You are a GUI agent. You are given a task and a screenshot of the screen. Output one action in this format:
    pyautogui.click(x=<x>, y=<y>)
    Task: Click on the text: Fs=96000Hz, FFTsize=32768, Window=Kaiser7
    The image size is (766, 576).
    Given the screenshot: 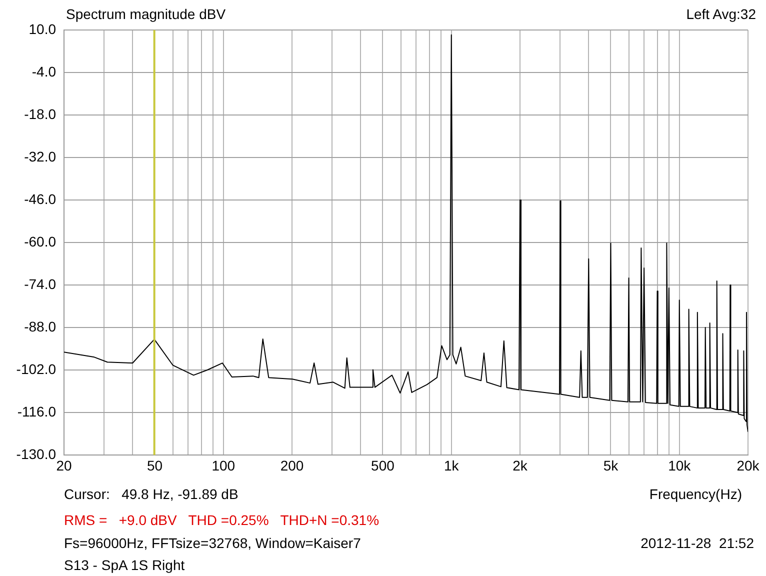 What is the action you would take?
    pyautogui.click(x=212, y=543)
    